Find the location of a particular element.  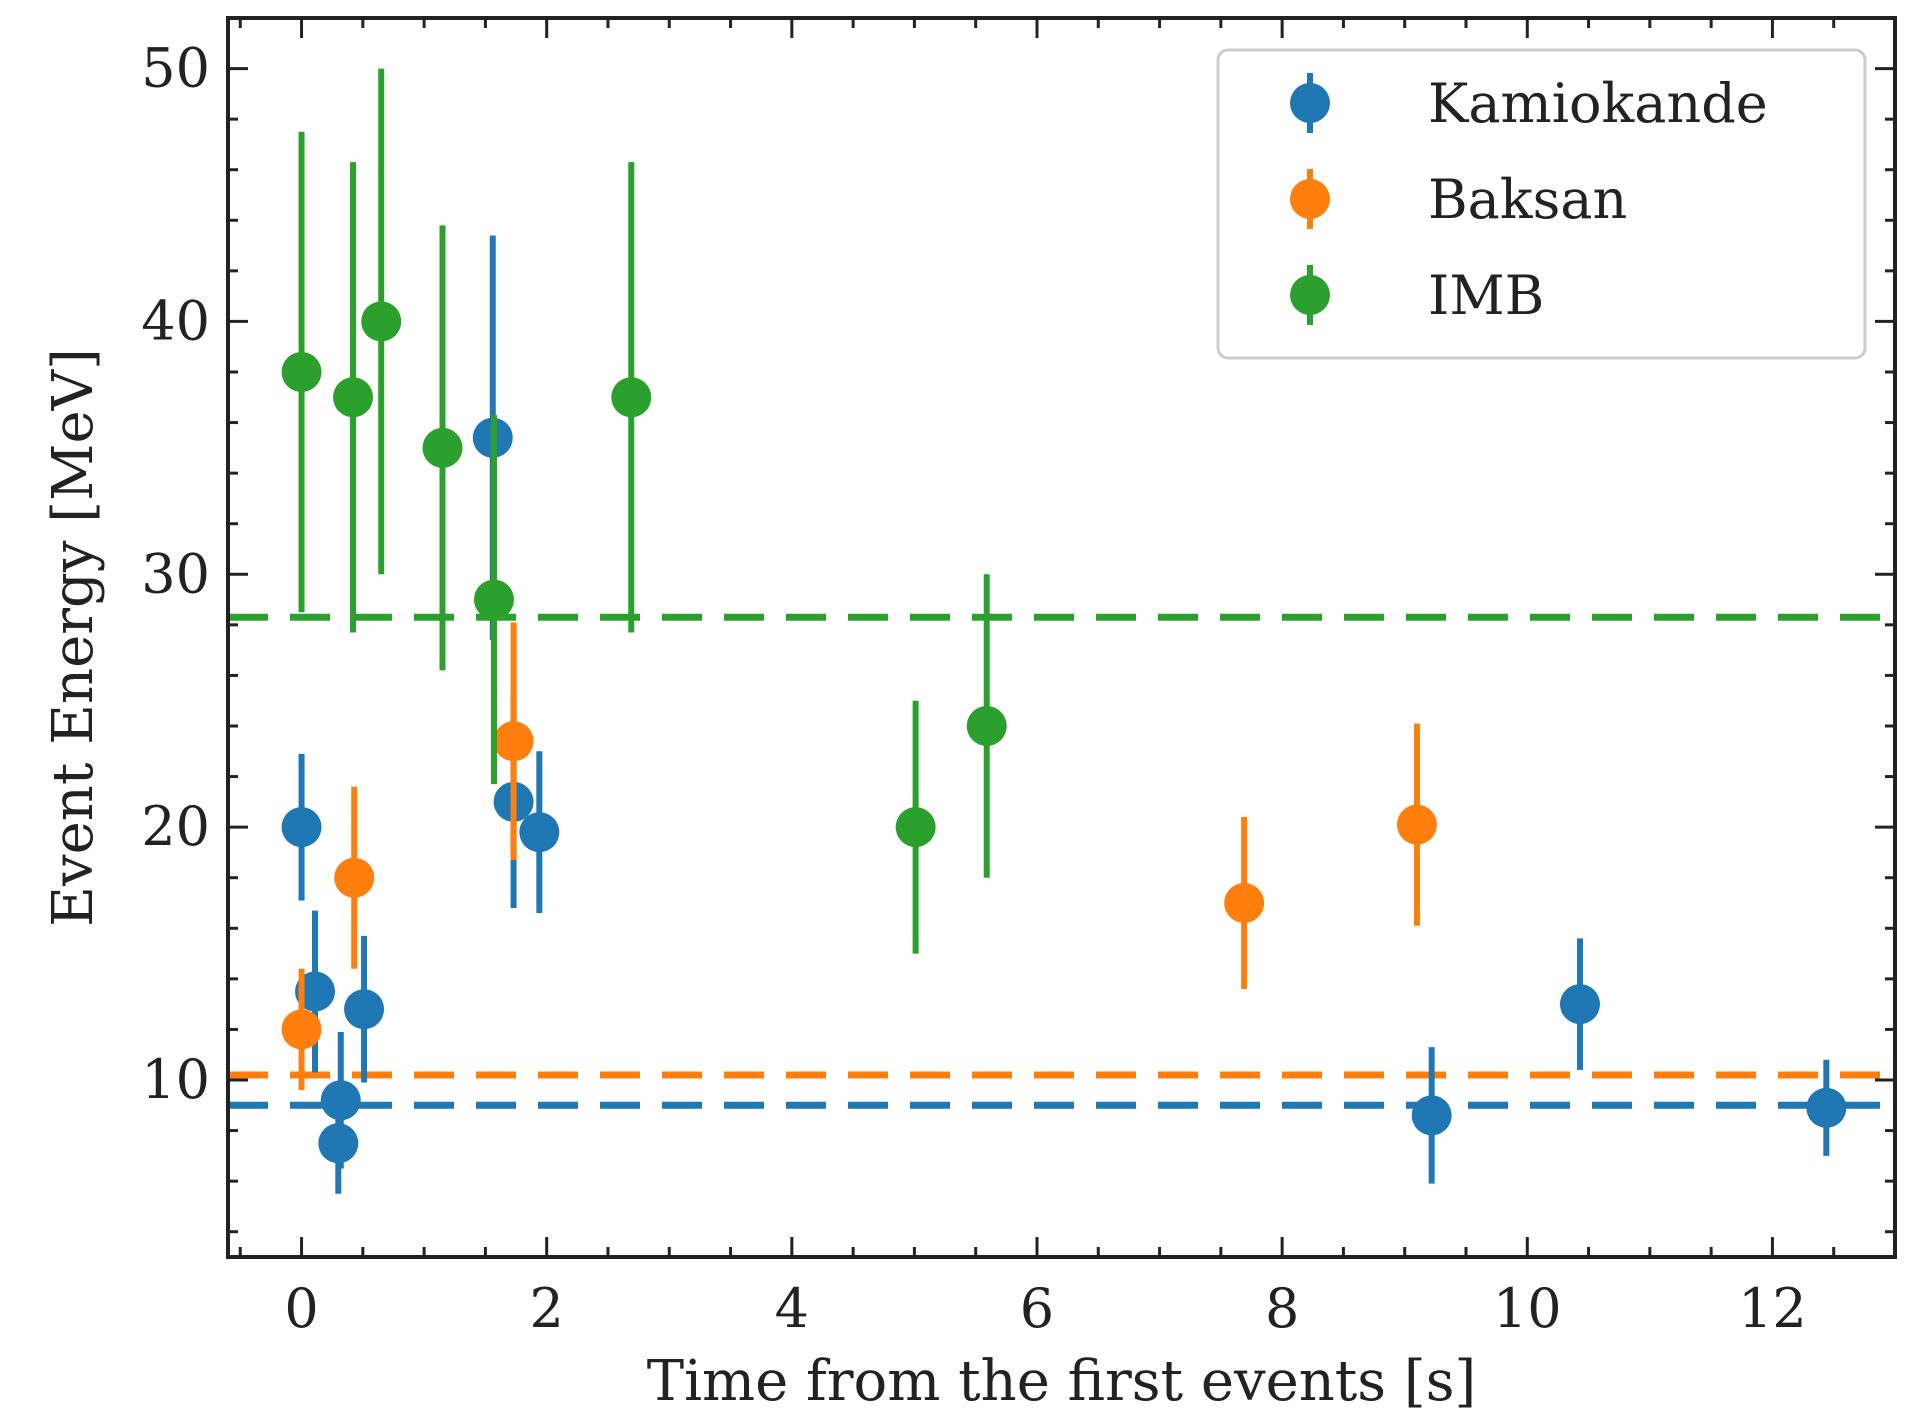

legend-label: IMB is located at coordinates (1486, 295).